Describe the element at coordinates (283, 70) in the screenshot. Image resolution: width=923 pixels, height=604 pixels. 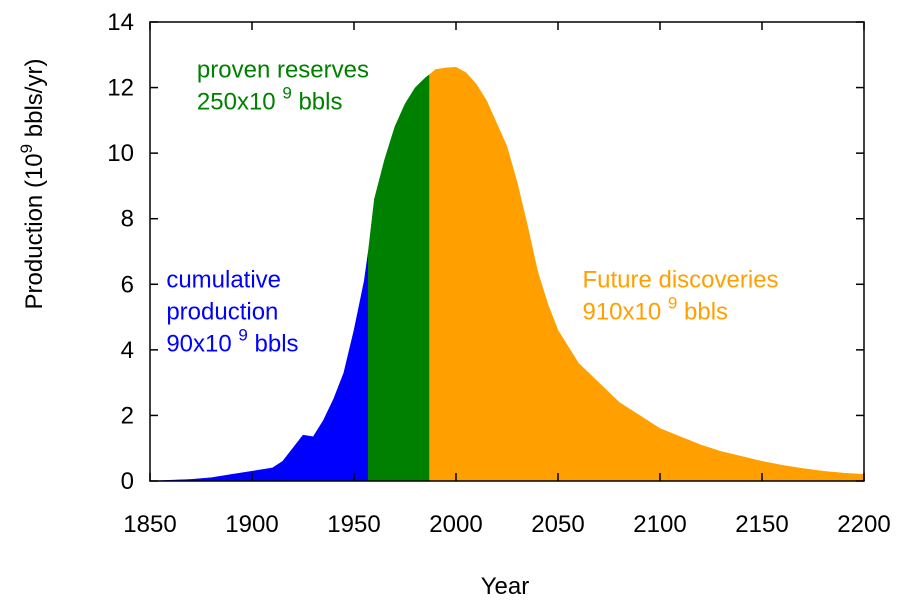
I see `annotation-proven-label: proven reserves` at that location.